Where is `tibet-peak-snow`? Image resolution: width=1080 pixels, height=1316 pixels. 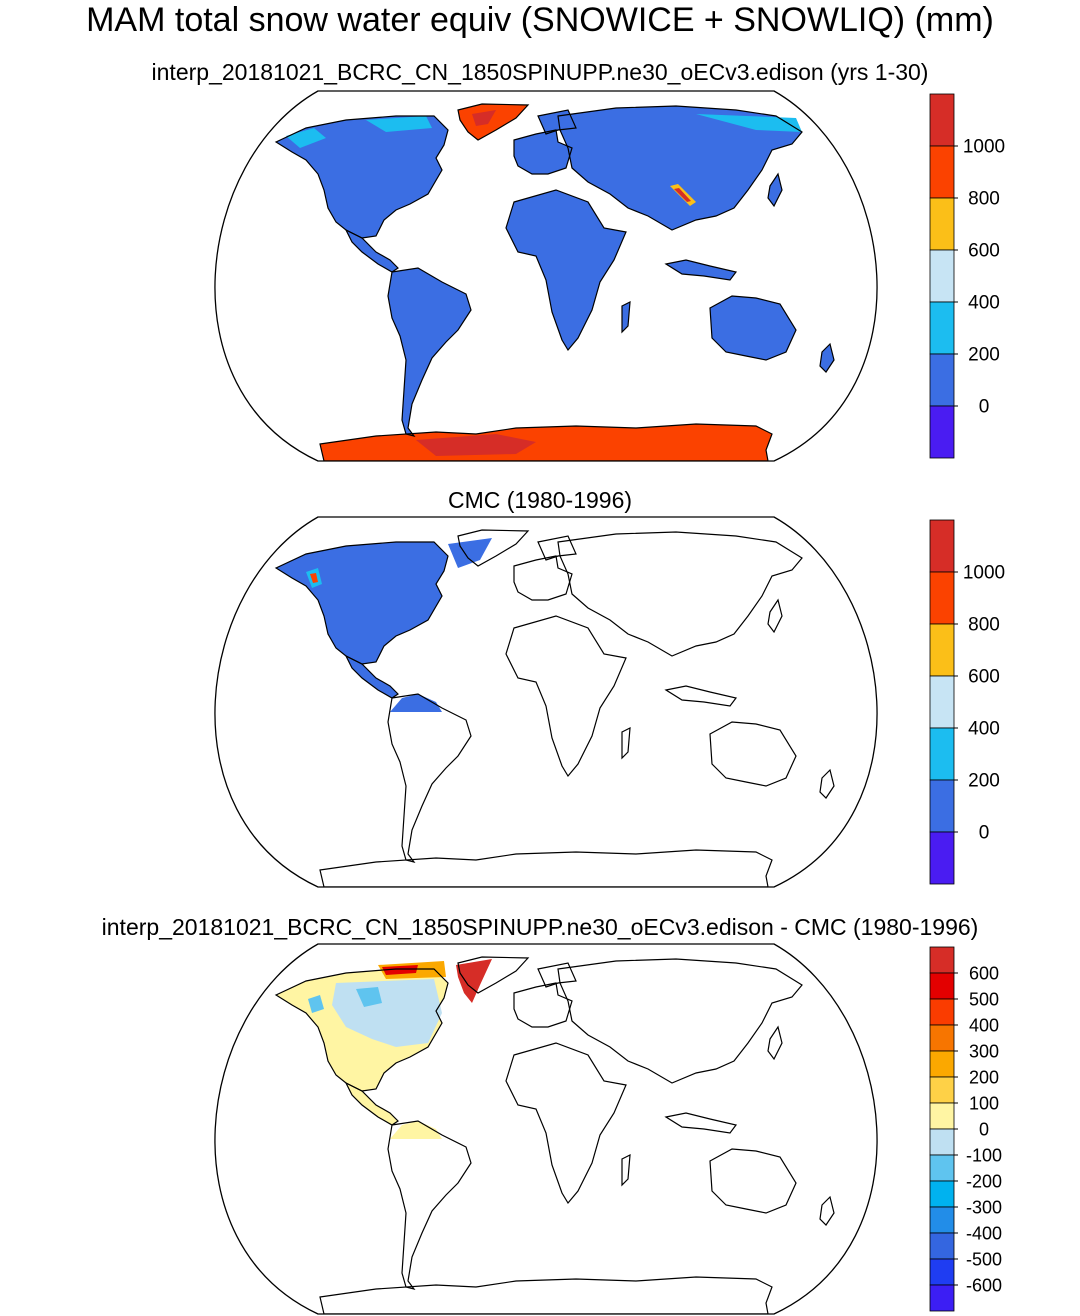
tibet-peak-snow is located at coordinates (682, 195).